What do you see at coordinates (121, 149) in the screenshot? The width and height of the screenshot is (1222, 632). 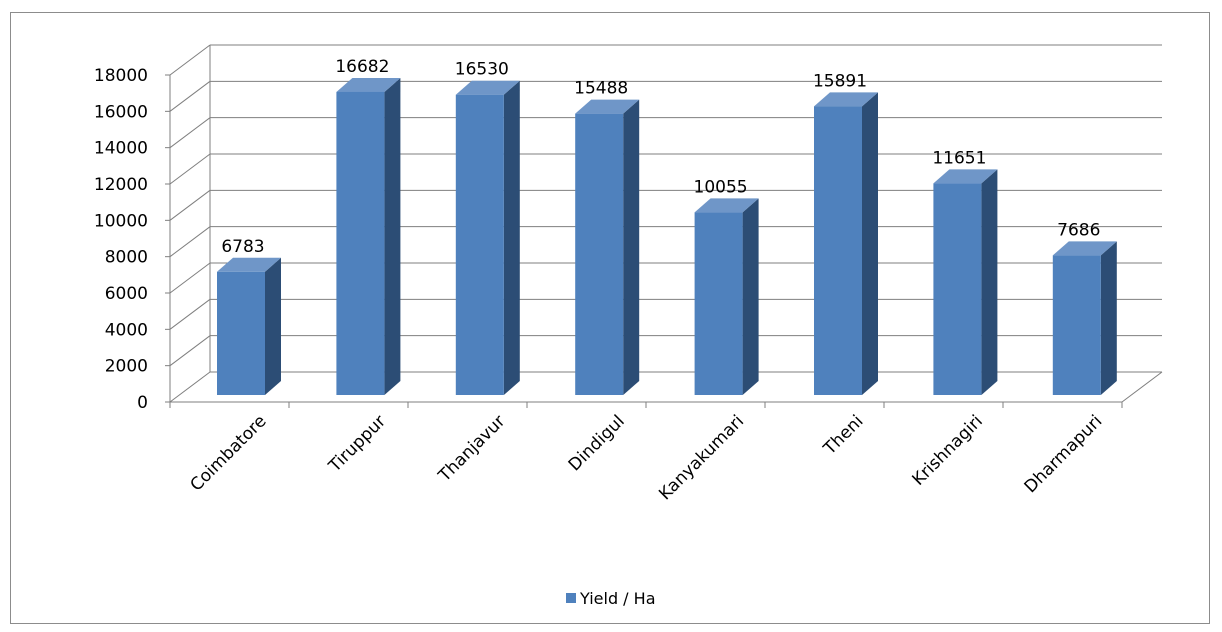 I see `y-tick-label: 14000` at bounding box center [121, 149].